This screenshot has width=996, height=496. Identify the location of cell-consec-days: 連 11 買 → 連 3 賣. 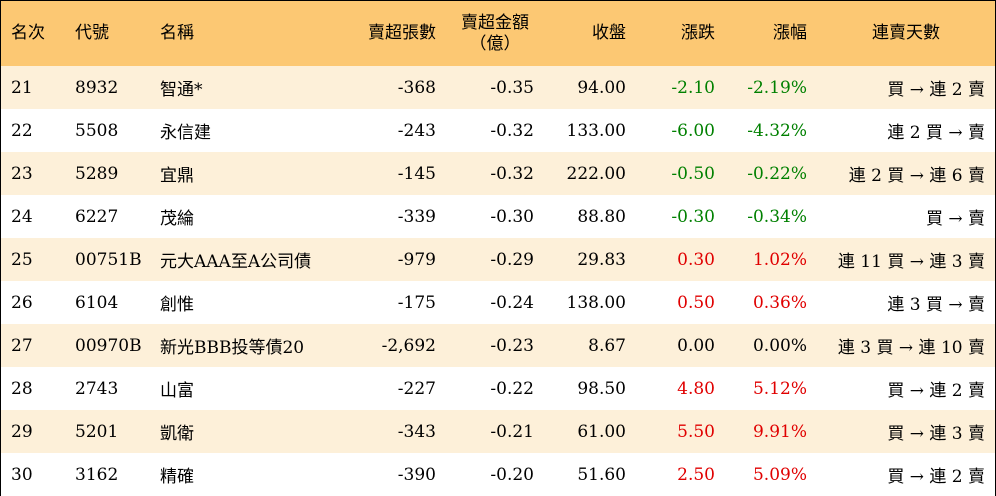
(911, 262).